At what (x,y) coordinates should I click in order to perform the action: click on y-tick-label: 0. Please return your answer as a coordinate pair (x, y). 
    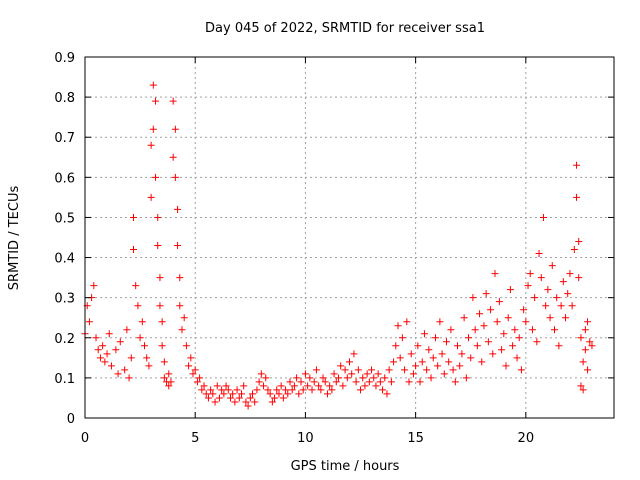
    Looking at the image, I should click on (71, 419).